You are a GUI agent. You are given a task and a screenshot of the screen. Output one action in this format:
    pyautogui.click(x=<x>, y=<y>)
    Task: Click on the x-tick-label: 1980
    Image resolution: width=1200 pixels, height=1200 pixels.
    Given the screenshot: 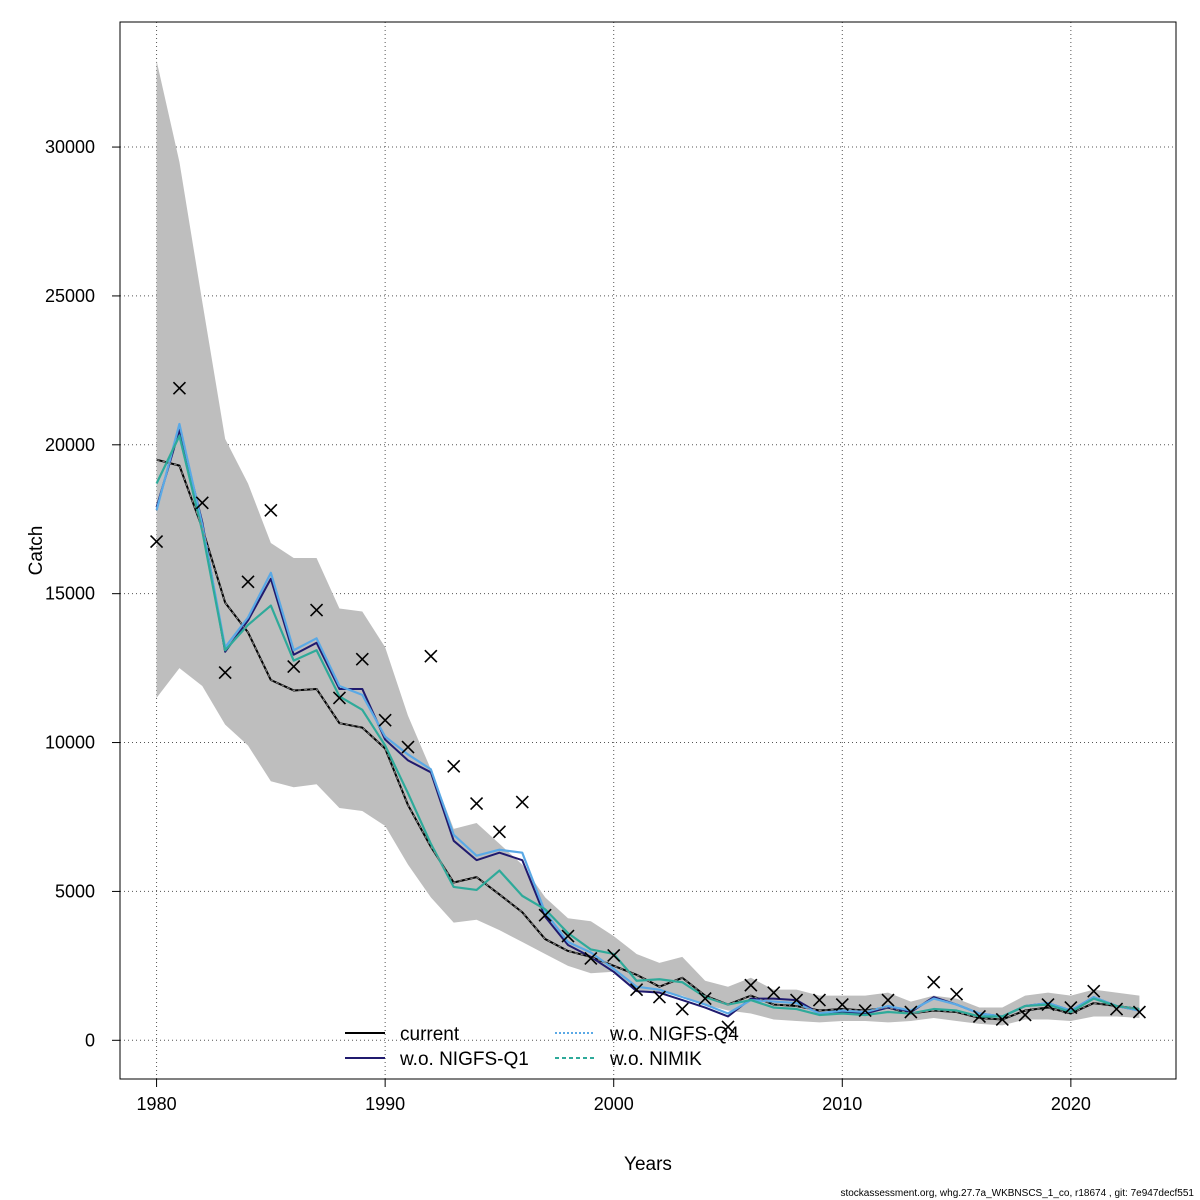 What is the action you would take?
    pyautogui.click(x=157, y=1104)
    